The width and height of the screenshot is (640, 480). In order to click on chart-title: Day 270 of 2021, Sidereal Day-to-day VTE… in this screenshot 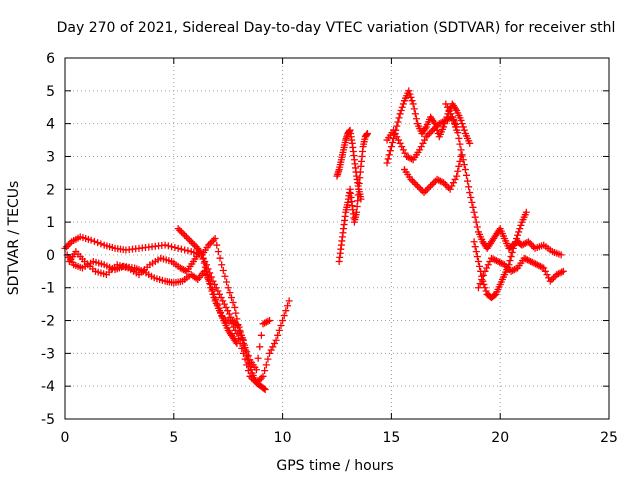, I will do `click(336, 28)`.